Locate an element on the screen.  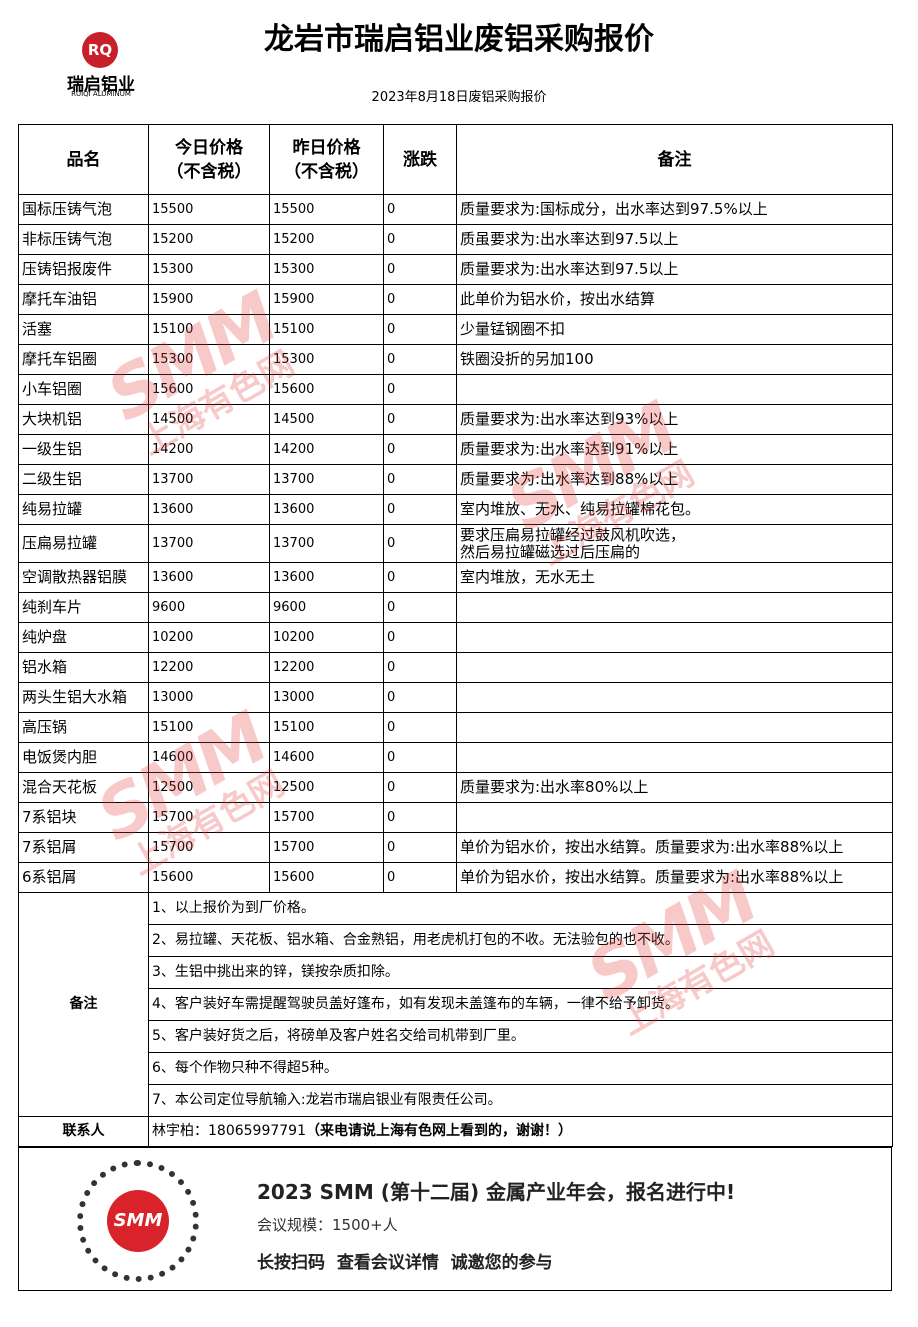
cell-name: 空调散热器铝膜 is located at coordinates (83, 577).